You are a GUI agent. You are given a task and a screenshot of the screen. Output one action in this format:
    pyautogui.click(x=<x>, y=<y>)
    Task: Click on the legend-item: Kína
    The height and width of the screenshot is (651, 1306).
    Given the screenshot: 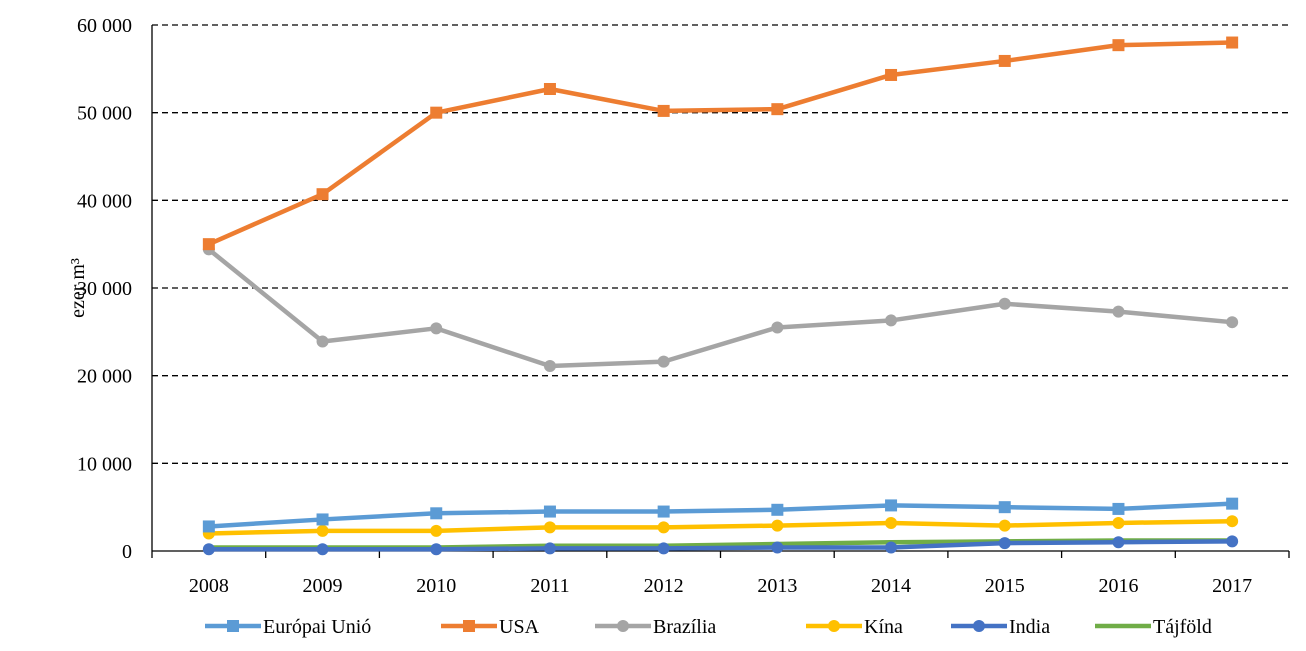 What is the action you would take?
    pyautogui.click(x=854, y=627)
    